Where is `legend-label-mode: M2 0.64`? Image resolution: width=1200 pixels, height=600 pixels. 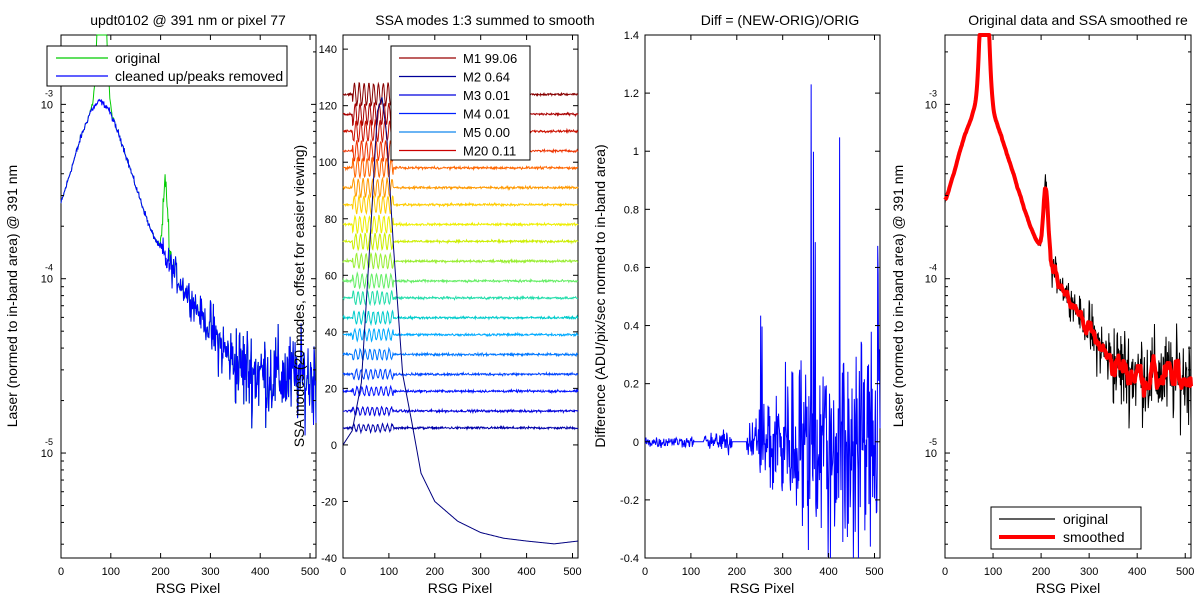
legend-label-mode: M2 0.64 is located at coordinates (486, 77).